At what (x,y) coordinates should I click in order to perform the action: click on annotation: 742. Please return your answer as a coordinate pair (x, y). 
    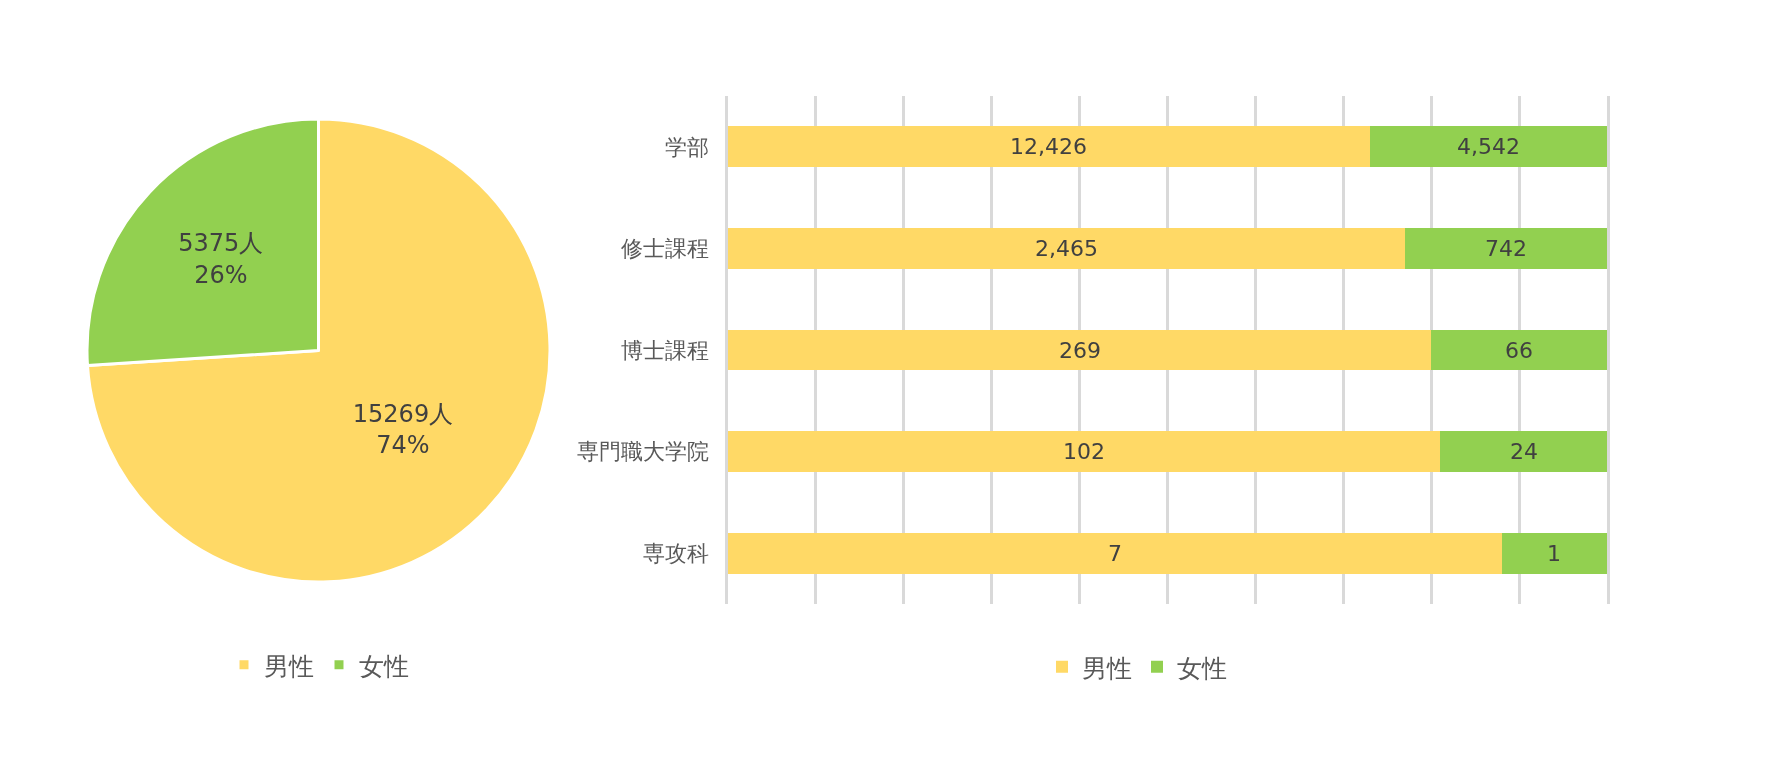
    Looking at the image, I should click on (1506, 248).